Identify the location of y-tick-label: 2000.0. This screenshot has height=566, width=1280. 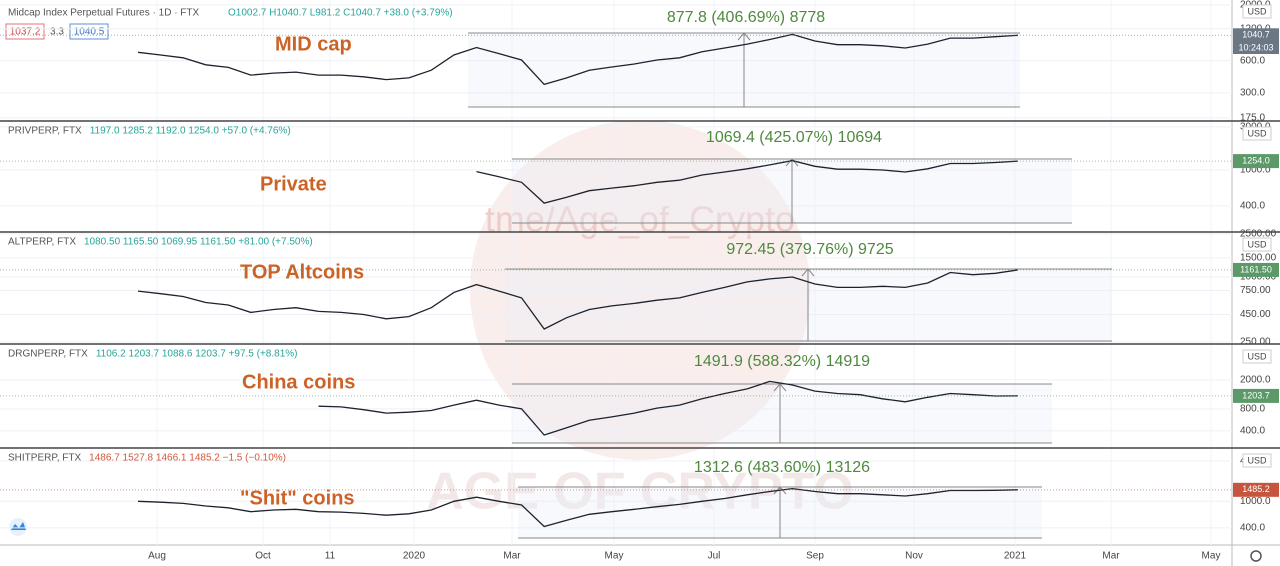
(1255, 379).